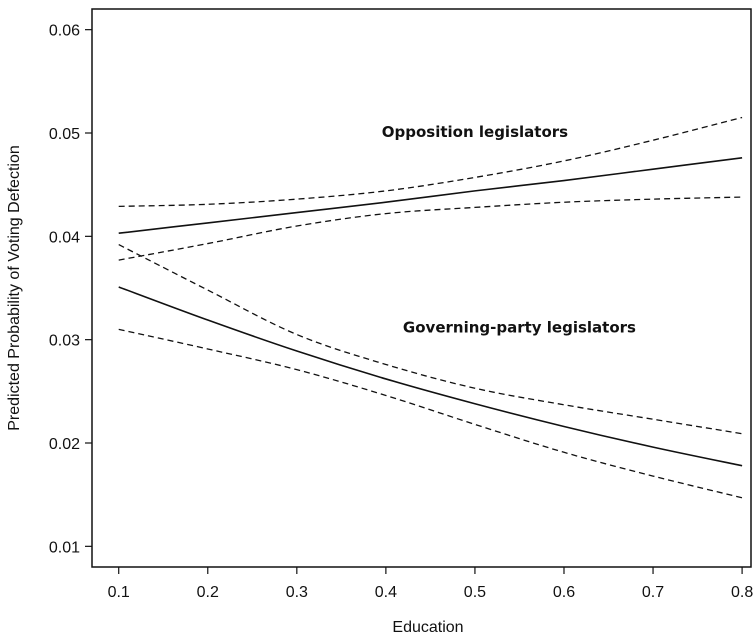 Image resolution: width=756 pixels, height=637 pixels. I want to click on x-tick-label: 0.6, so click(564, 592).